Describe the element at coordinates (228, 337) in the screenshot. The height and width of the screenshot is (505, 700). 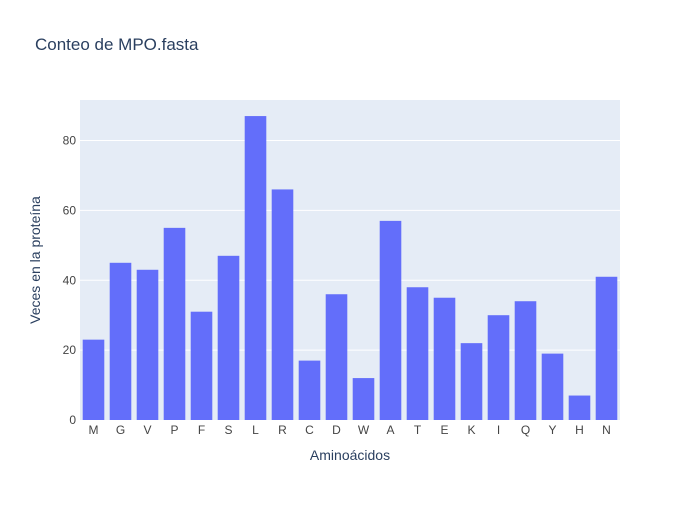
I see `bar-S` at that location.